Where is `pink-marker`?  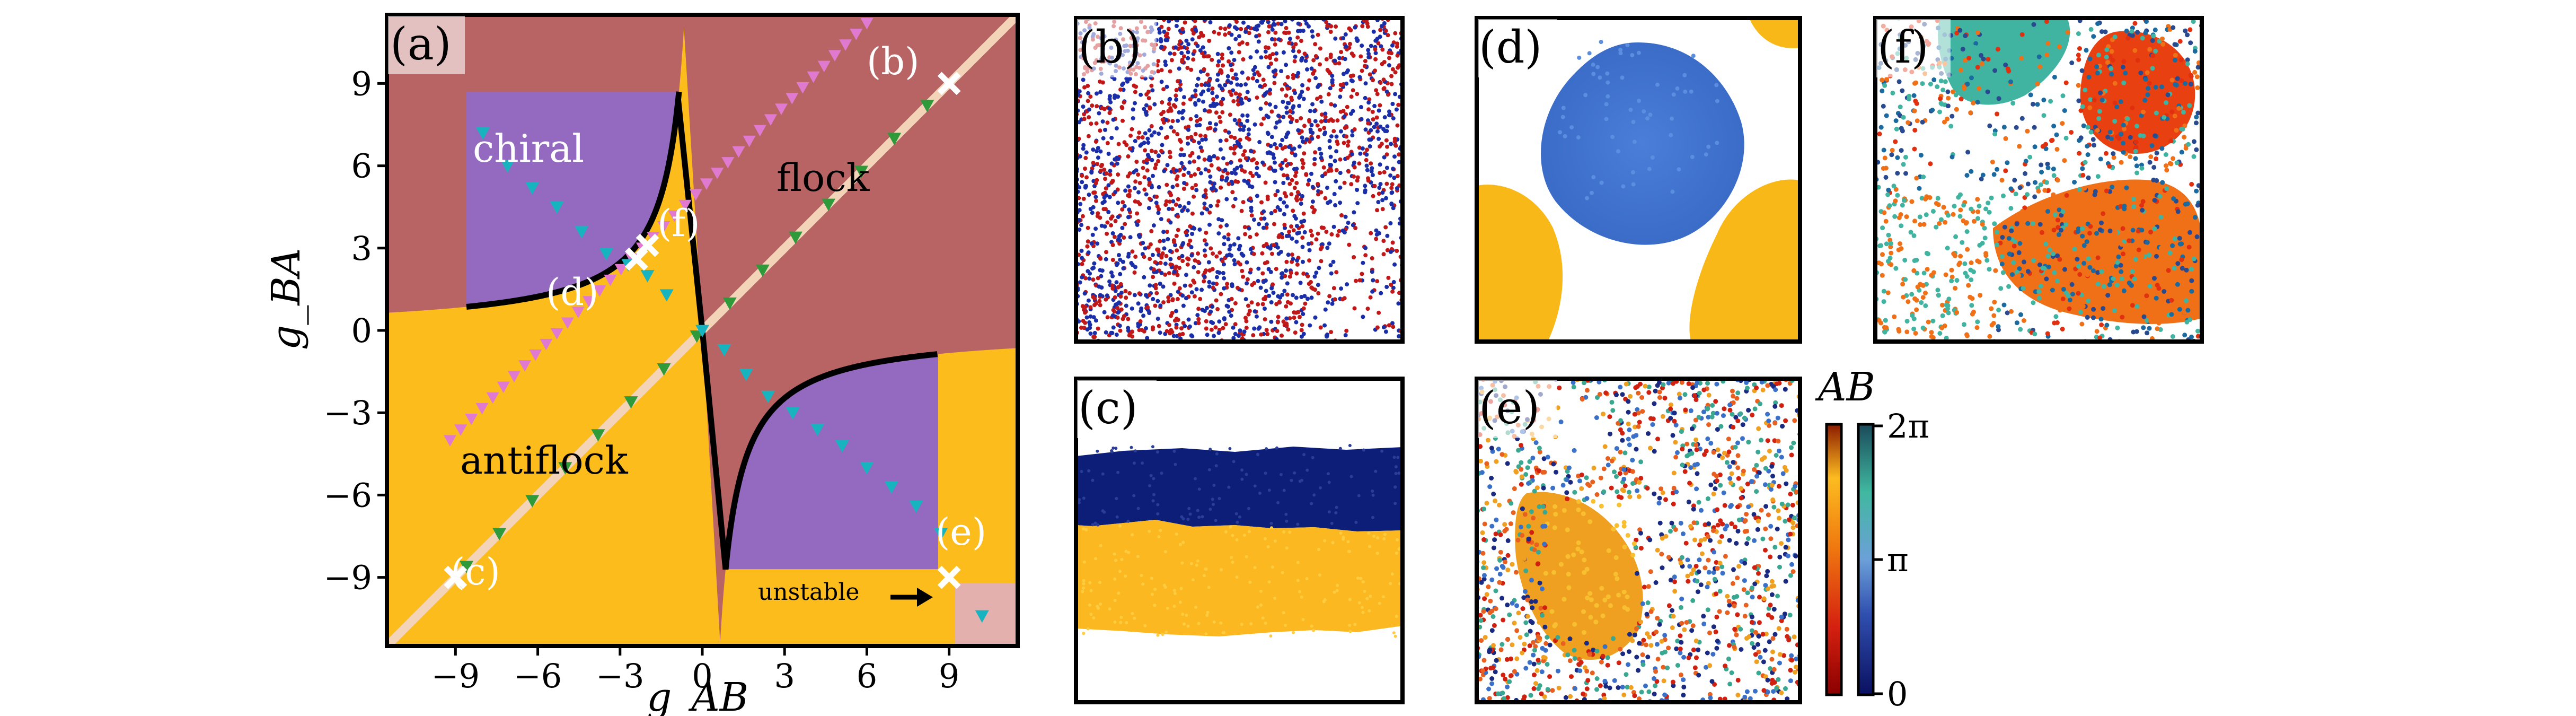 pink-marker is located at coordinates (728, 163).